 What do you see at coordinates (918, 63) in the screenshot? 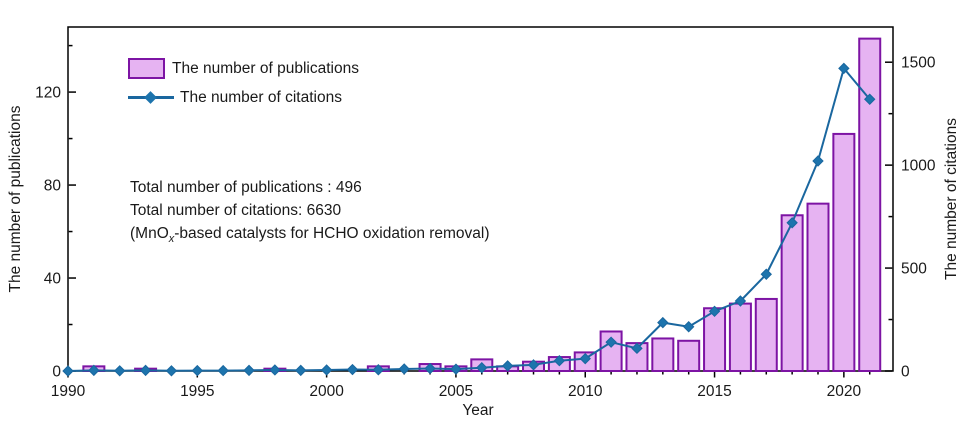
I see `right-tick-label: 1500` at bounding box center [918, 63].